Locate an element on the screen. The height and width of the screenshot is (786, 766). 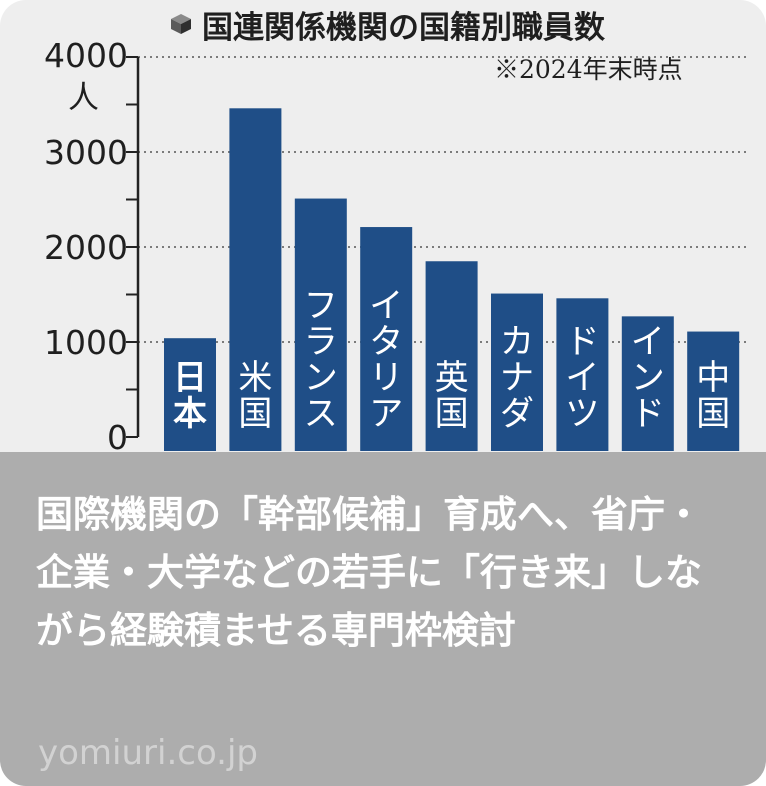
chart-note: ※2024年末時点 is located at coordinates (588, 69).